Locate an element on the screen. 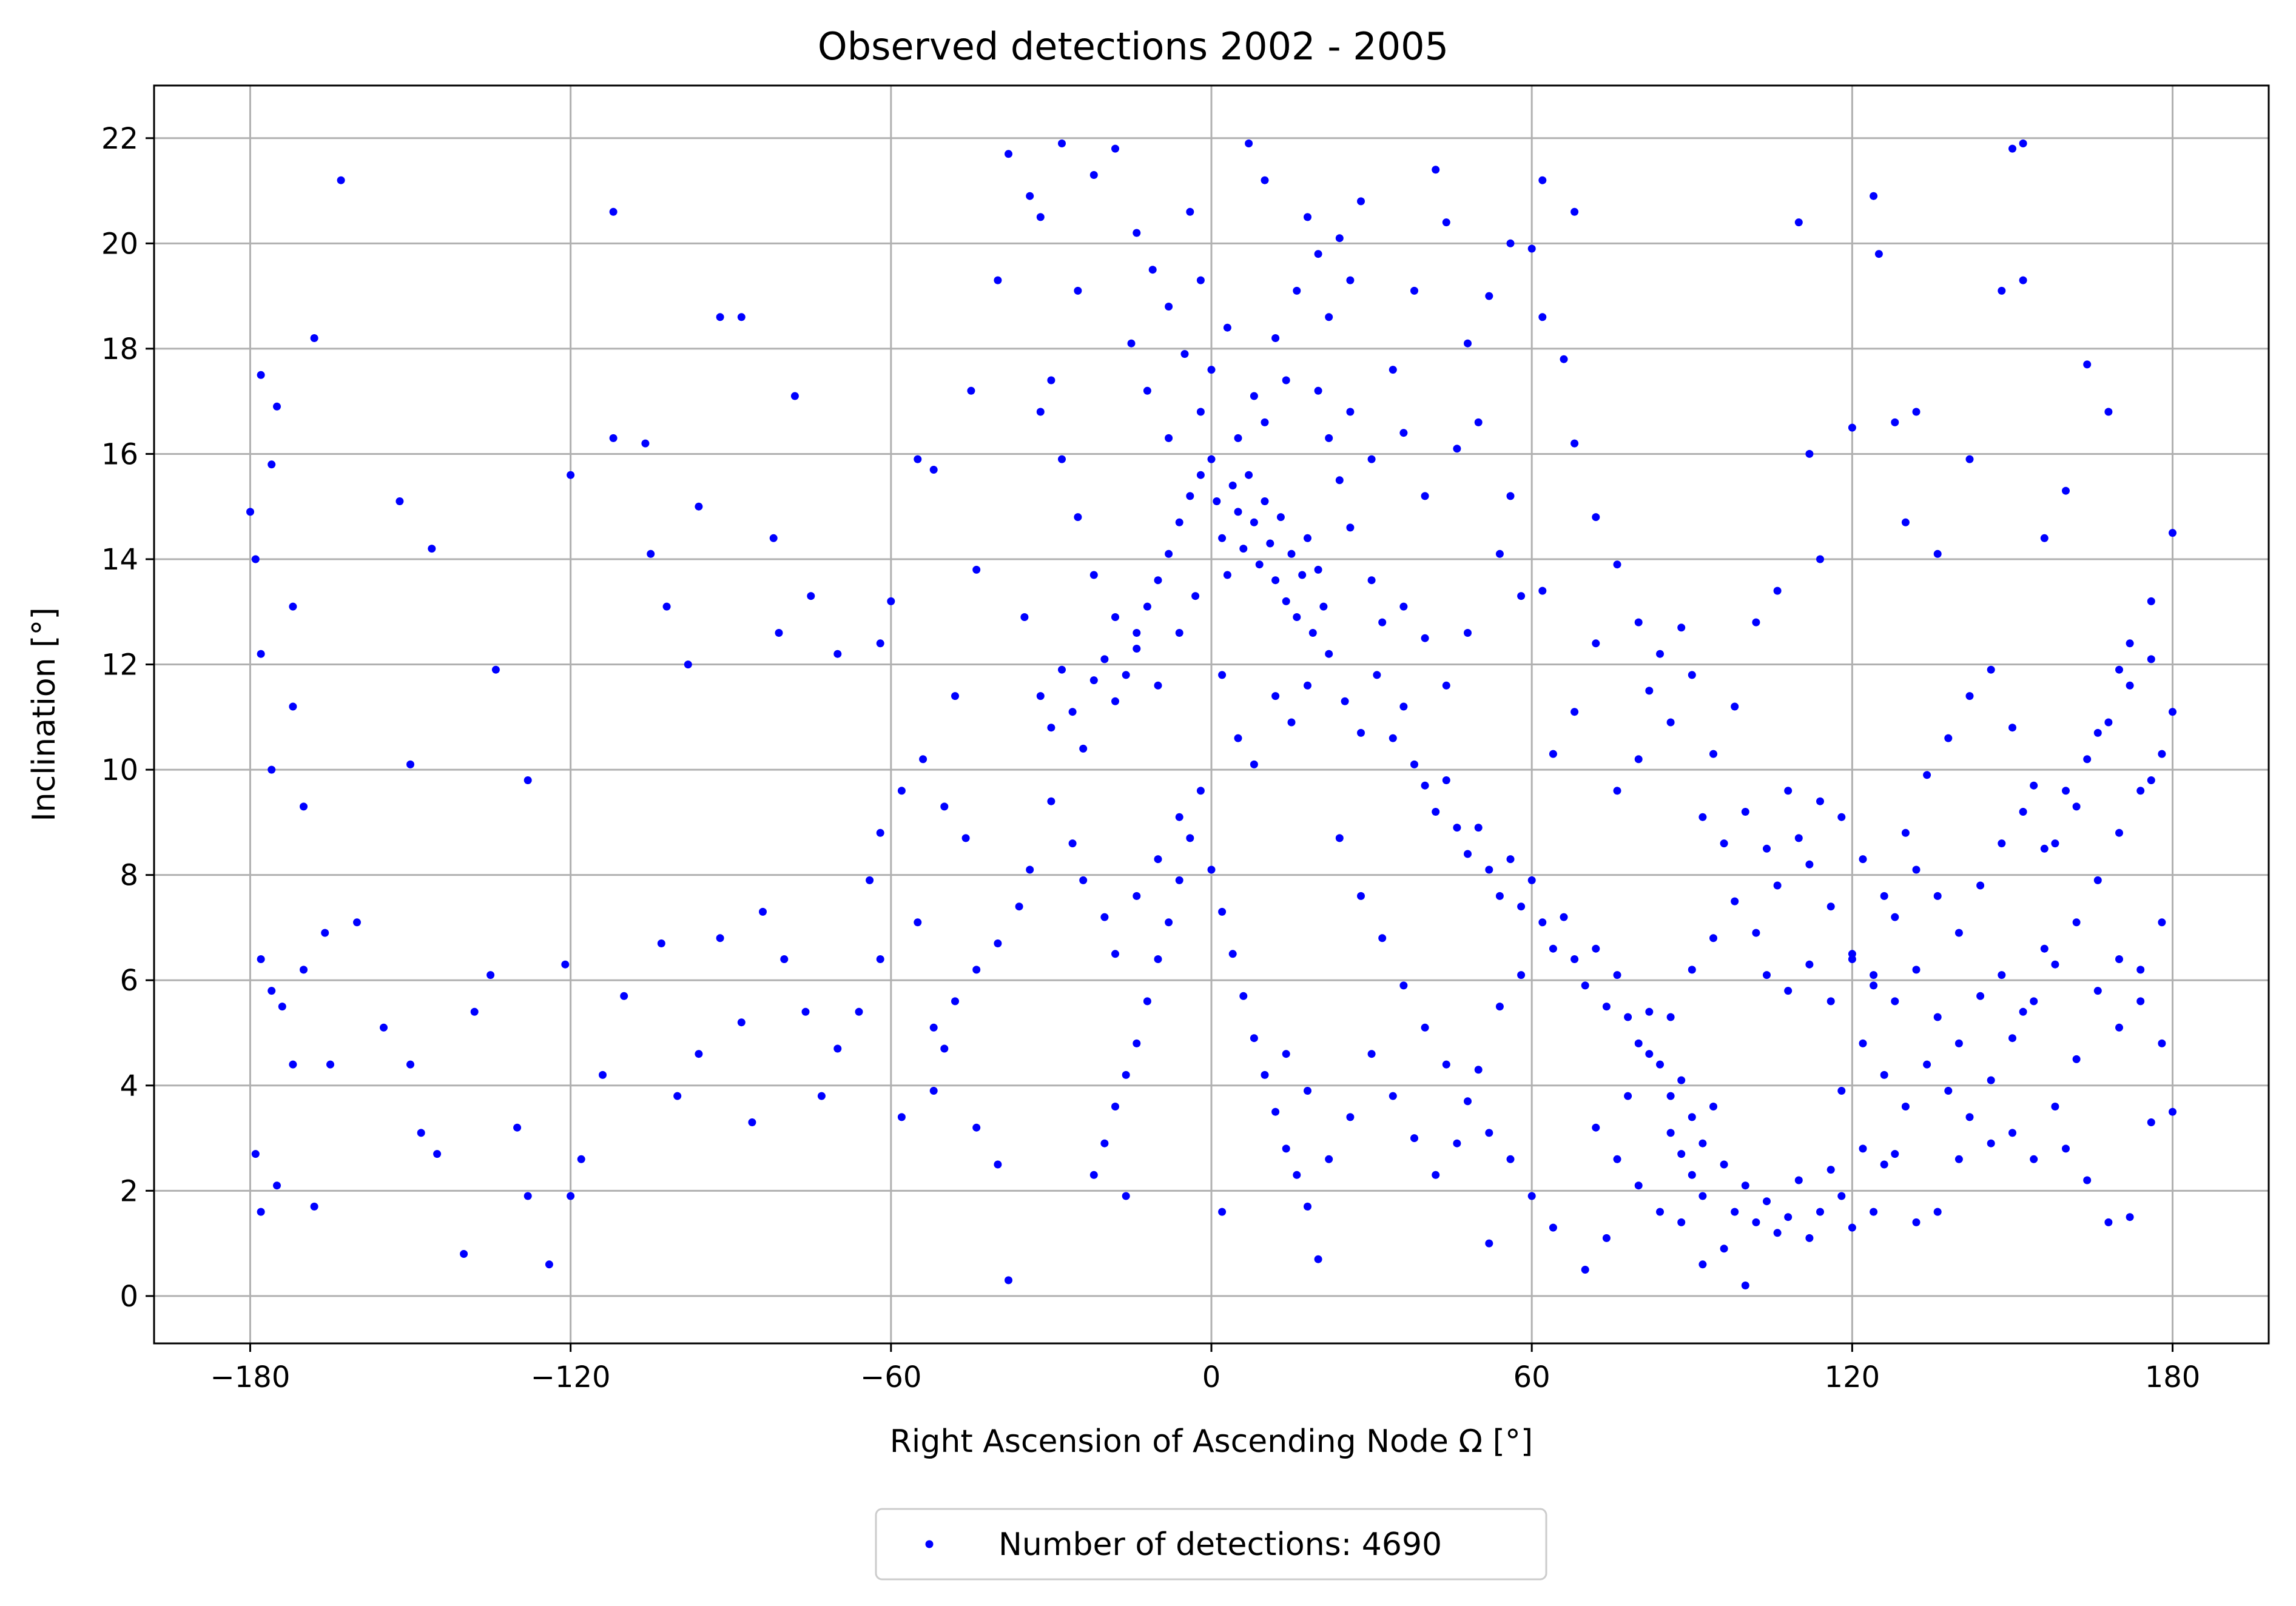 The height and width of the screenshot is (1606, 2296). y-tick-label: 14 is located at coordinates (119, 560).